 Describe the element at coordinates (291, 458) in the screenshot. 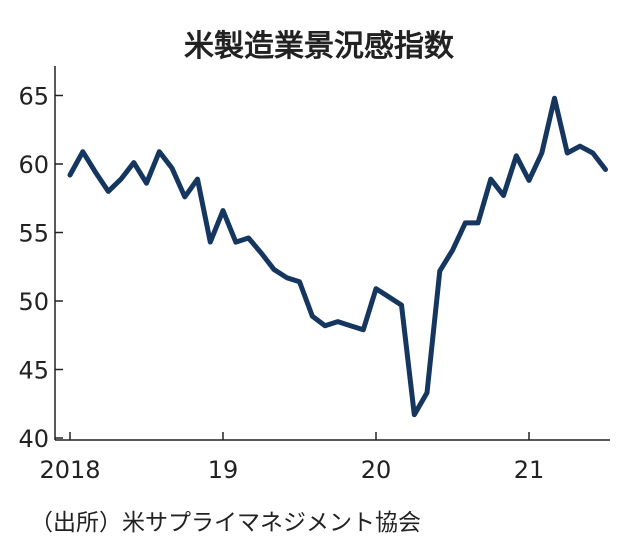

I see `x-ticks: 2018 19 20 21` at that location.